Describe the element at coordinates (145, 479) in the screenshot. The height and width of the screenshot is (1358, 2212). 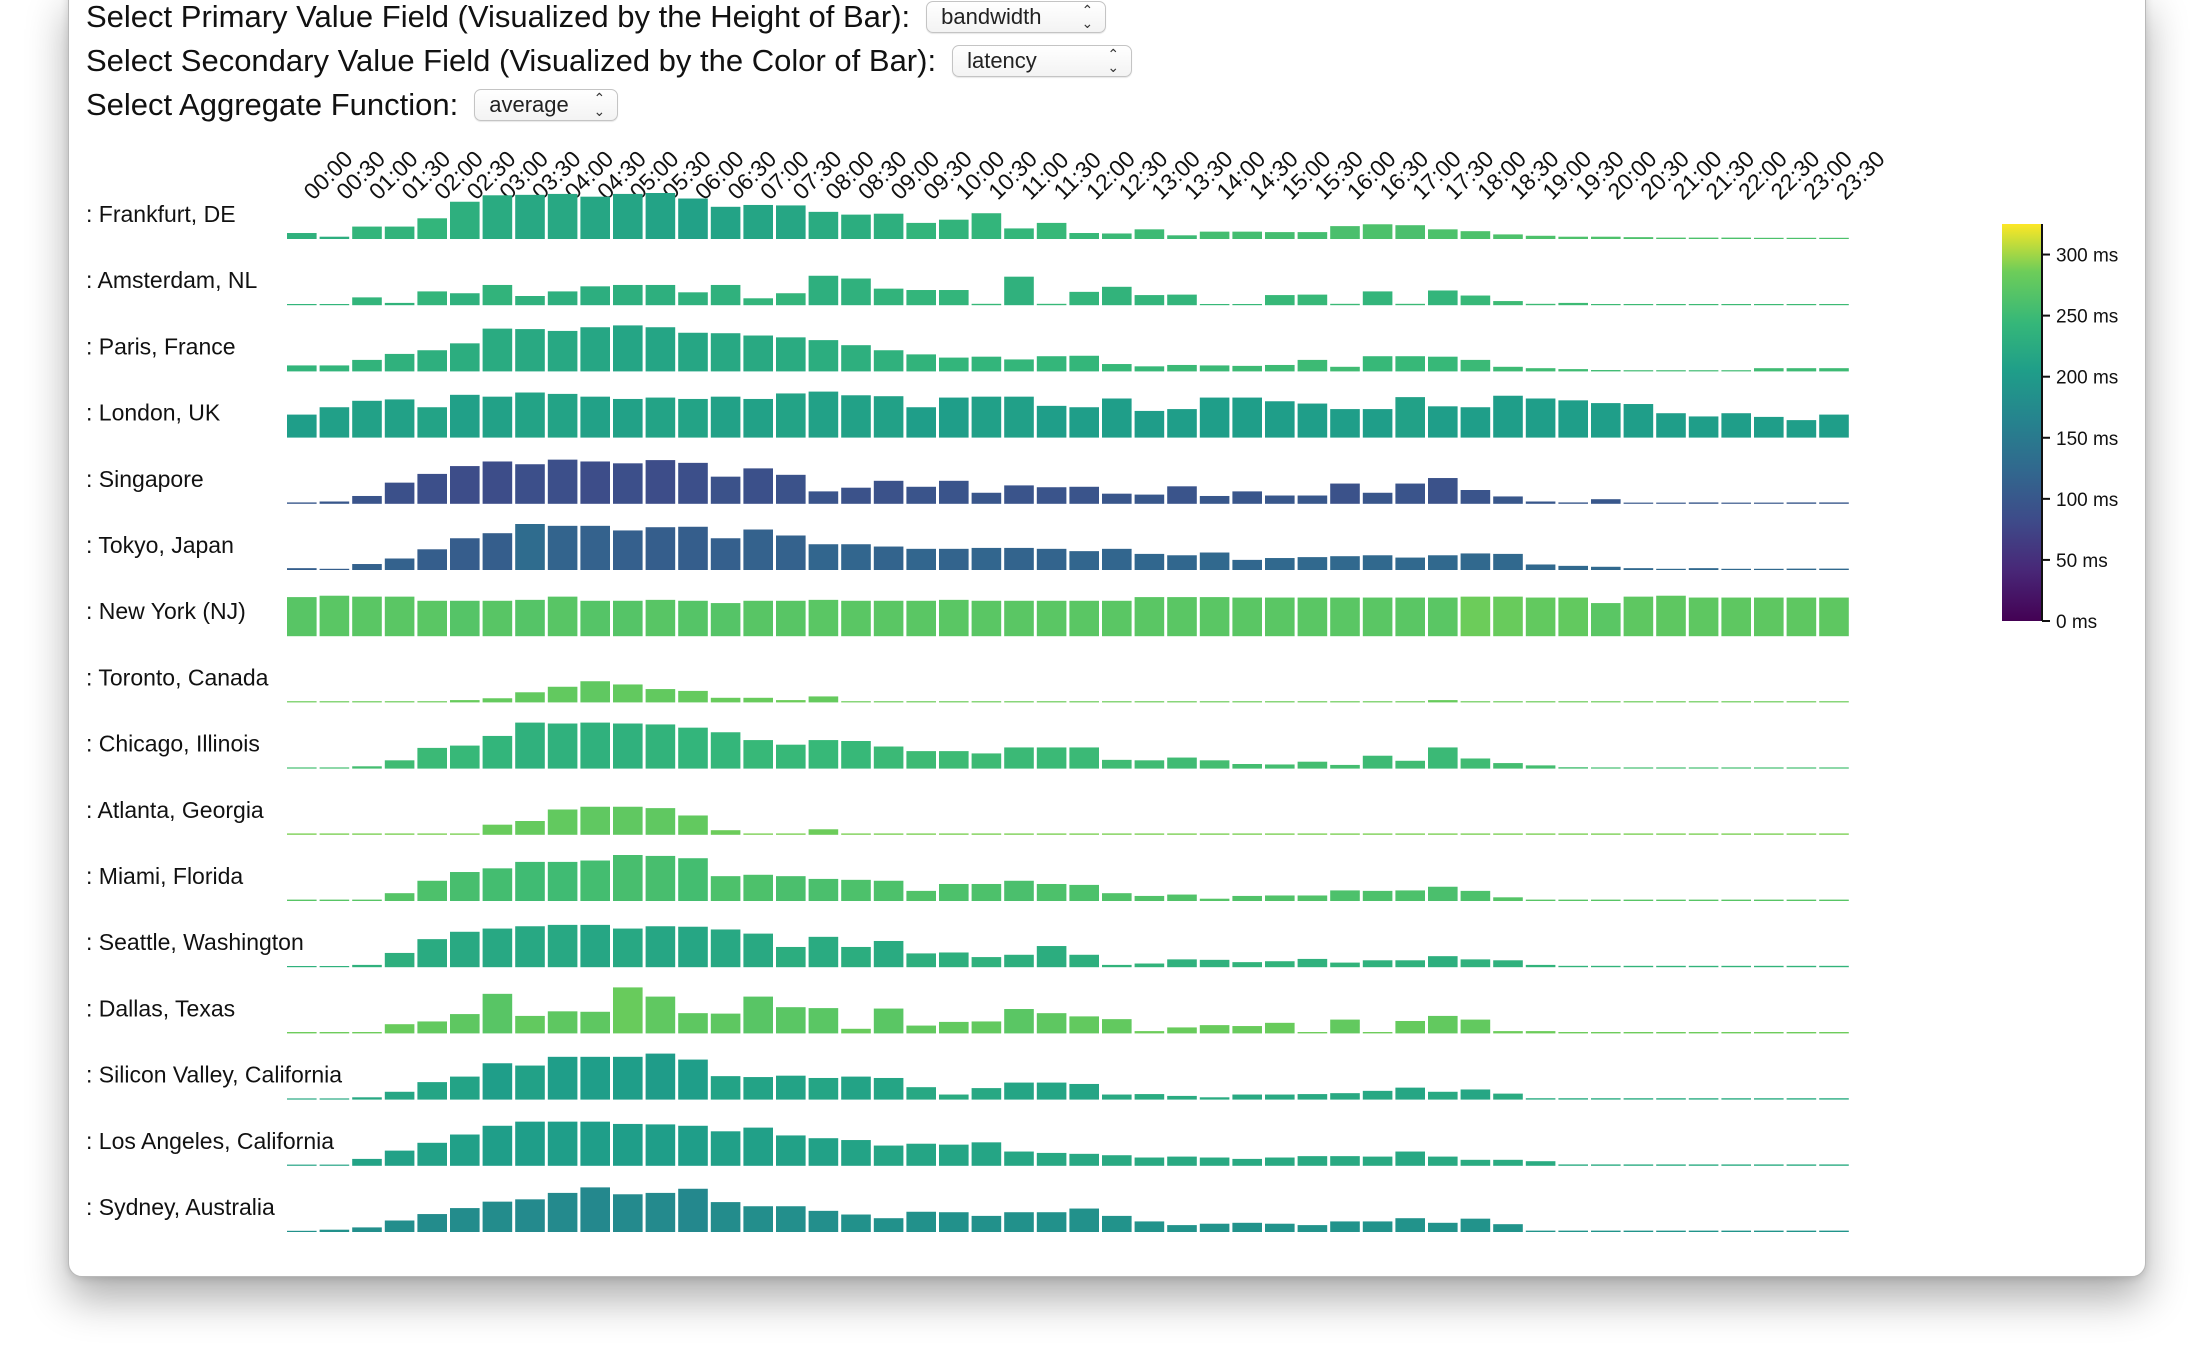
I see `row-label: : Singapore` at that location.